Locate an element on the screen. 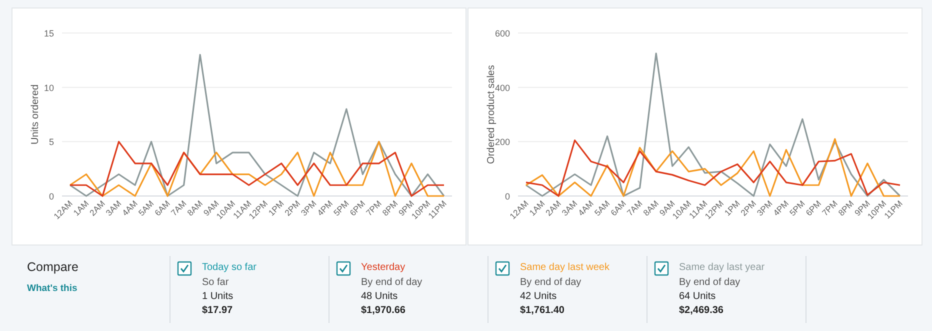  y-tick-label: 600 is located at coordinates (502, 33).